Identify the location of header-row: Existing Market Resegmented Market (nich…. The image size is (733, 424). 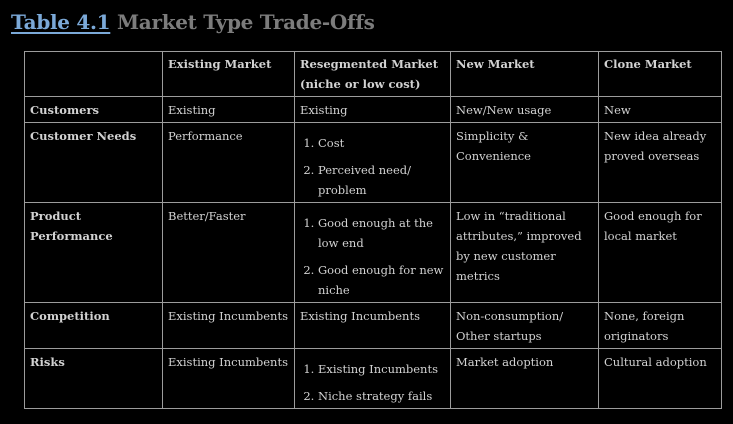
(373, 74).